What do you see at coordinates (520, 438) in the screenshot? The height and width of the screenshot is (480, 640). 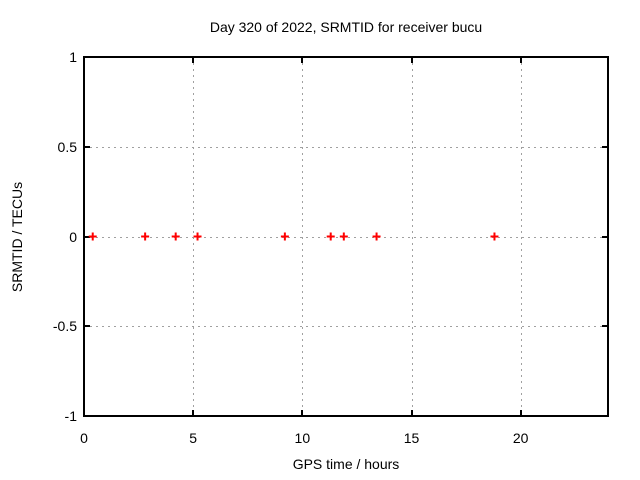 I see `x-tick-label: 20` at bounding box center [520, 438].